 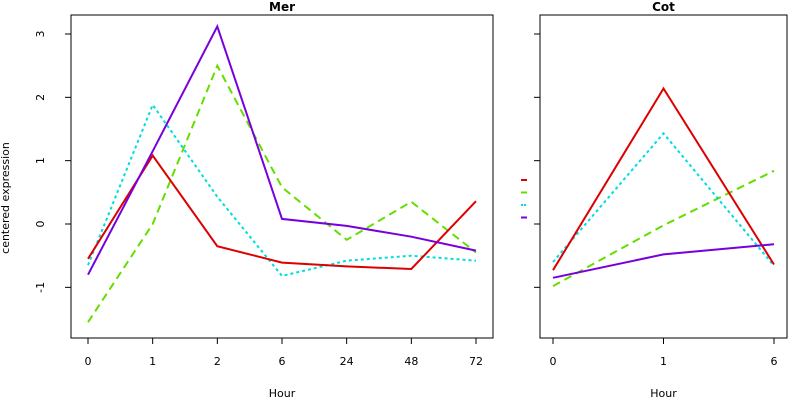 What do you see at coordinates (282, 7) in the screenshot?
I see `panel-title: Mer` at bounding box center [282, 7].